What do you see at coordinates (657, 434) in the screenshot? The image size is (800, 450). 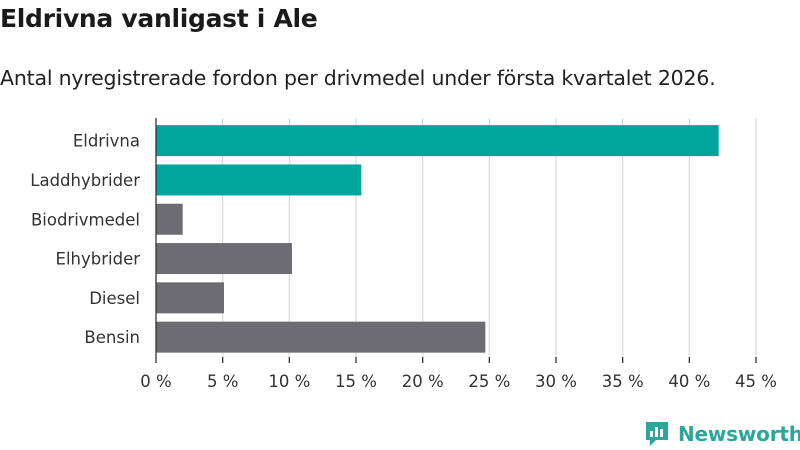 I see `newsworthy-logo-icon` at bounding box center [657, 434].